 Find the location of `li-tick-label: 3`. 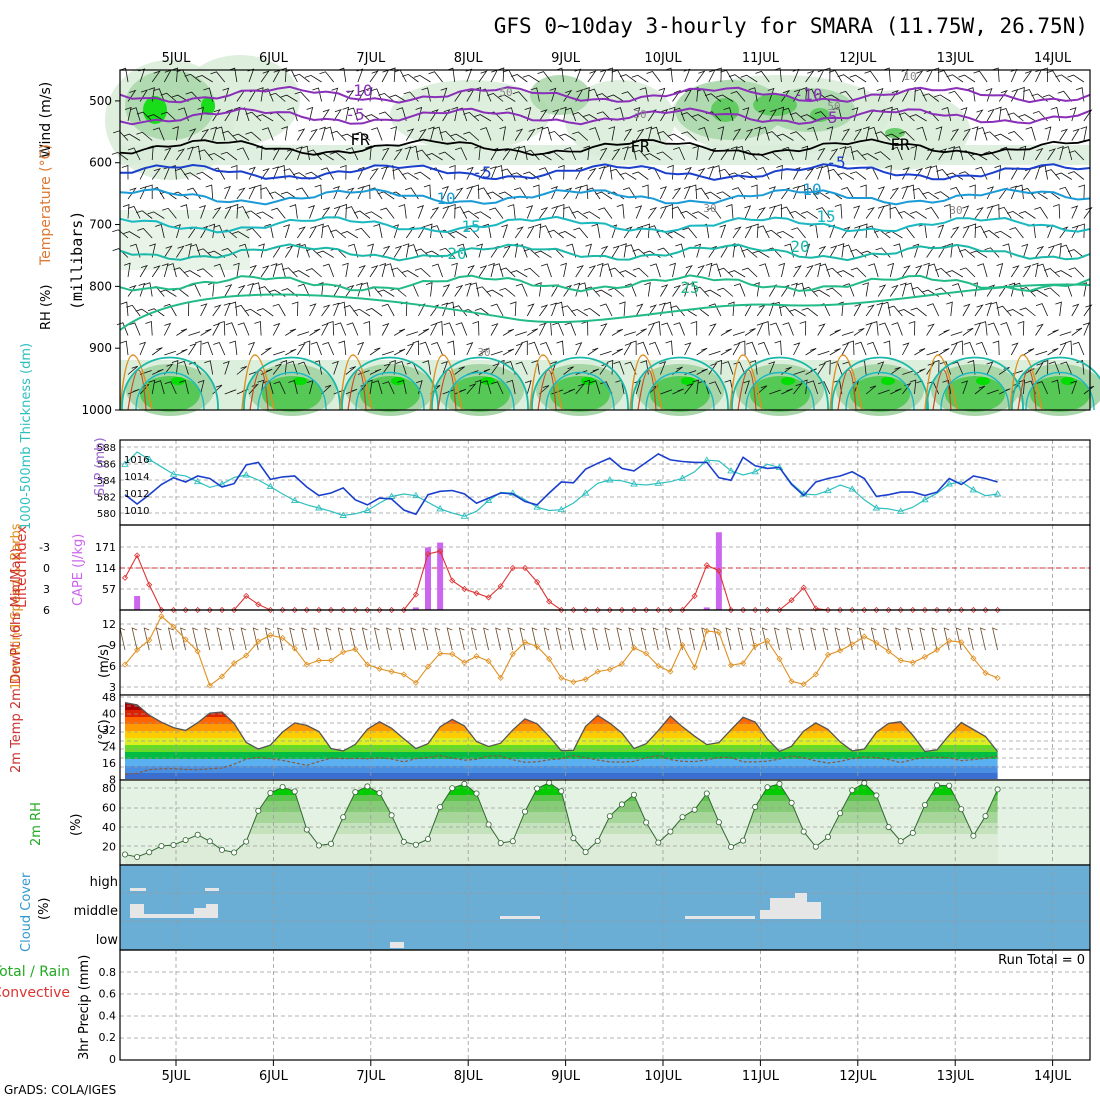

li-tick-label: 3 is located at coordinates (46, 589).